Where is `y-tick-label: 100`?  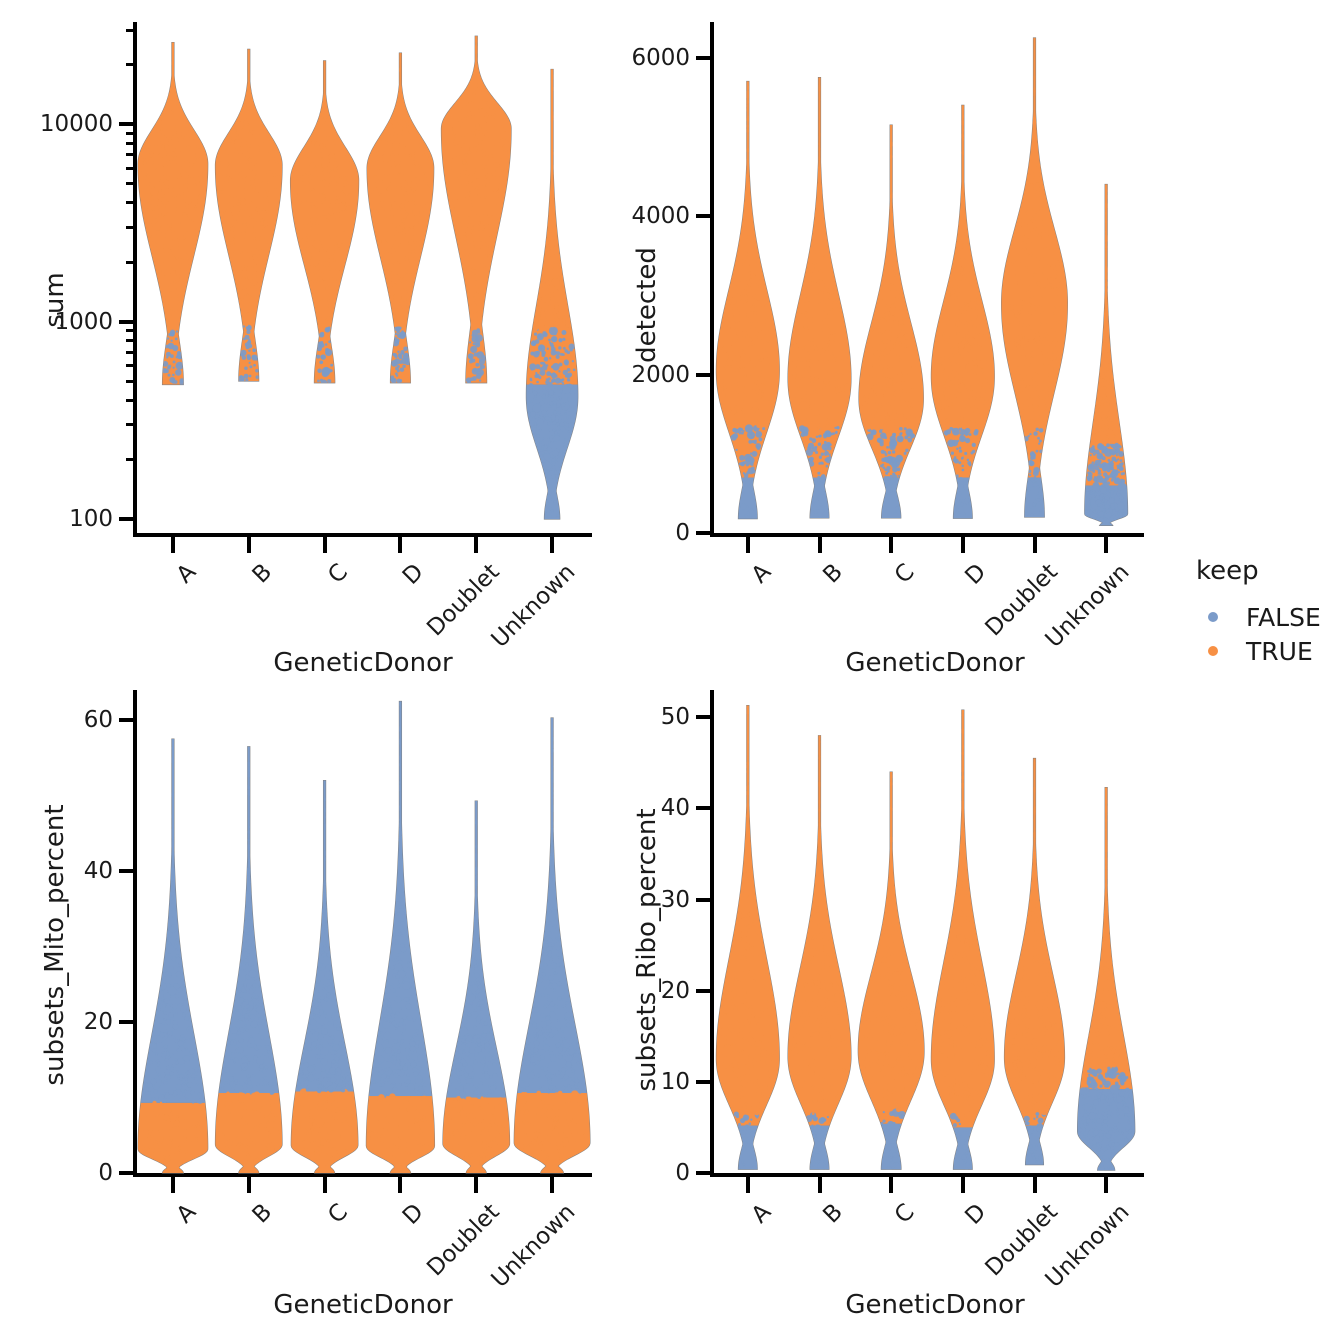 y-tick-label: 100 is located at coordinates (91, 519).